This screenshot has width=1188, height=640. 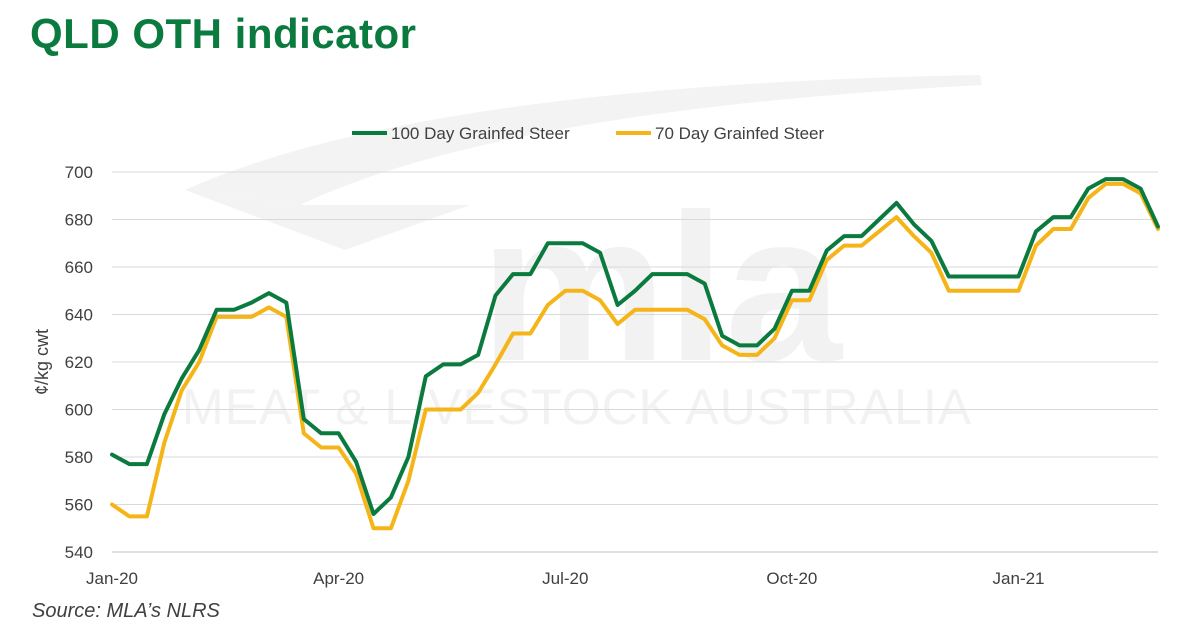 What do you see at coordinates (739, 133) in the screenshot?
I see `legend-label-70-day: 70 Day Grainfed Steer` at bounding box center [739, 133].